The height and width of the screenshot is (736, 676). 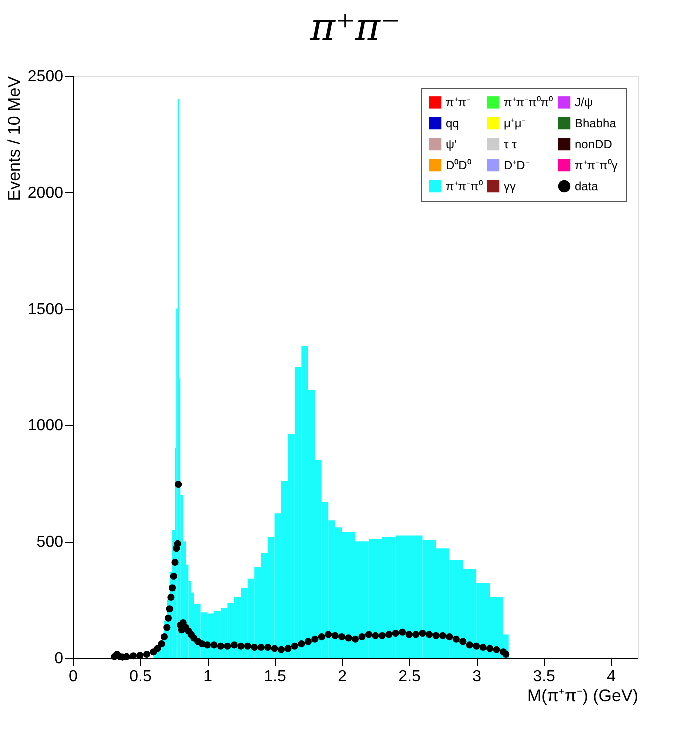 I want to click on legend-label: data, so click(x=587, y=187).